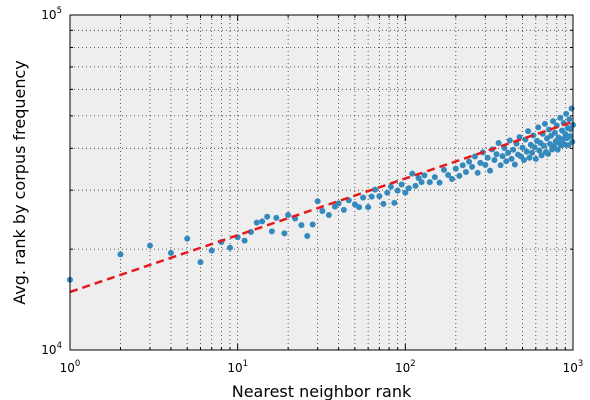 Image resolution: width=590 pixels, height=400 pixels. What do you see at coordinates (573, 367) in the screenshot?
I see `x-tick-label: 10³` at bounding box center [573, 367].